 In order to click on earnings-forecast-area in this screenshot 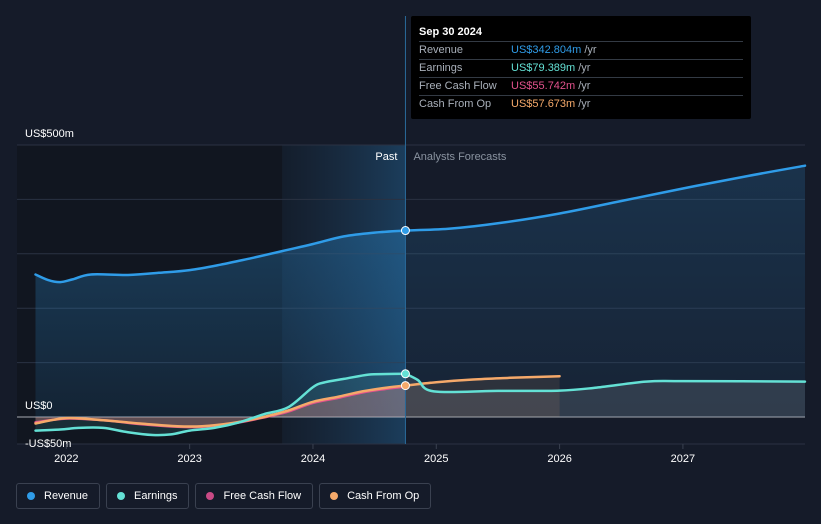, I will do `click(605, 395)`.